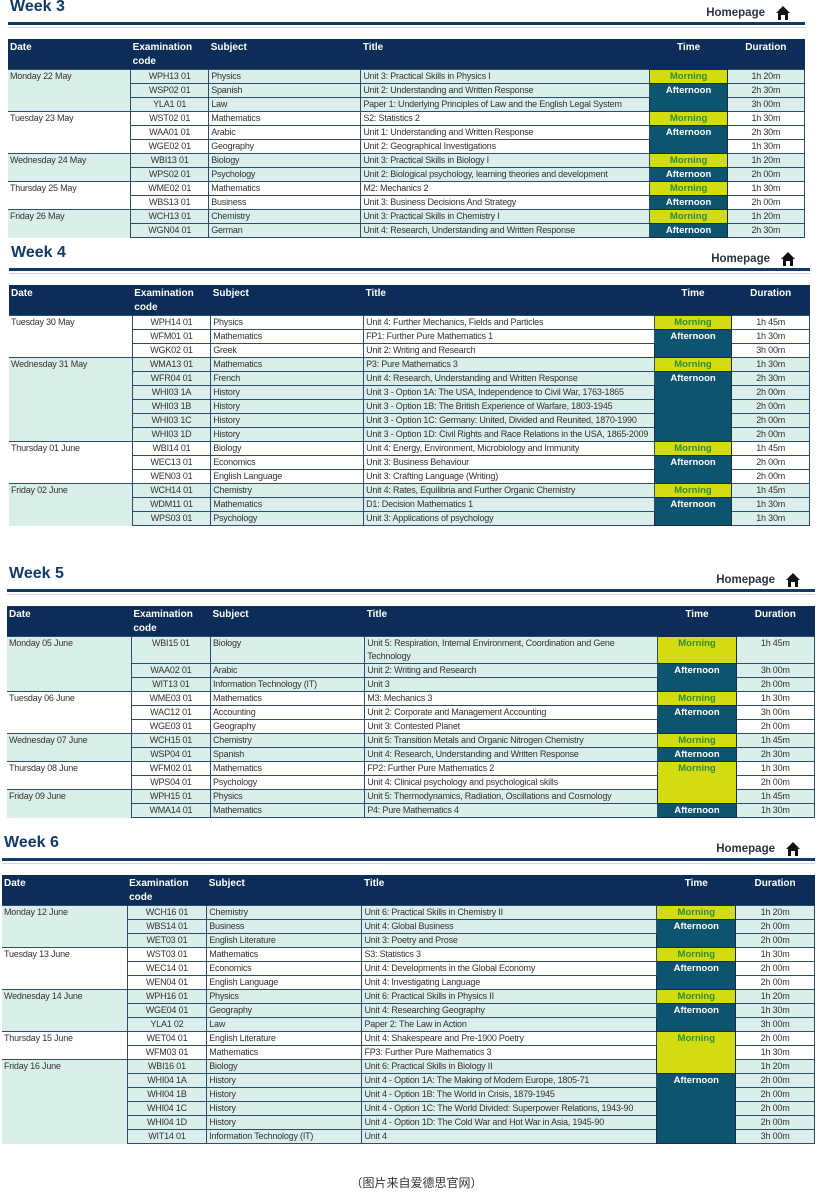  What do you see at coordinates (170, 90) in the screenshot?
I see `exam-code: WSP02 01` at bounding box center [170, 90].